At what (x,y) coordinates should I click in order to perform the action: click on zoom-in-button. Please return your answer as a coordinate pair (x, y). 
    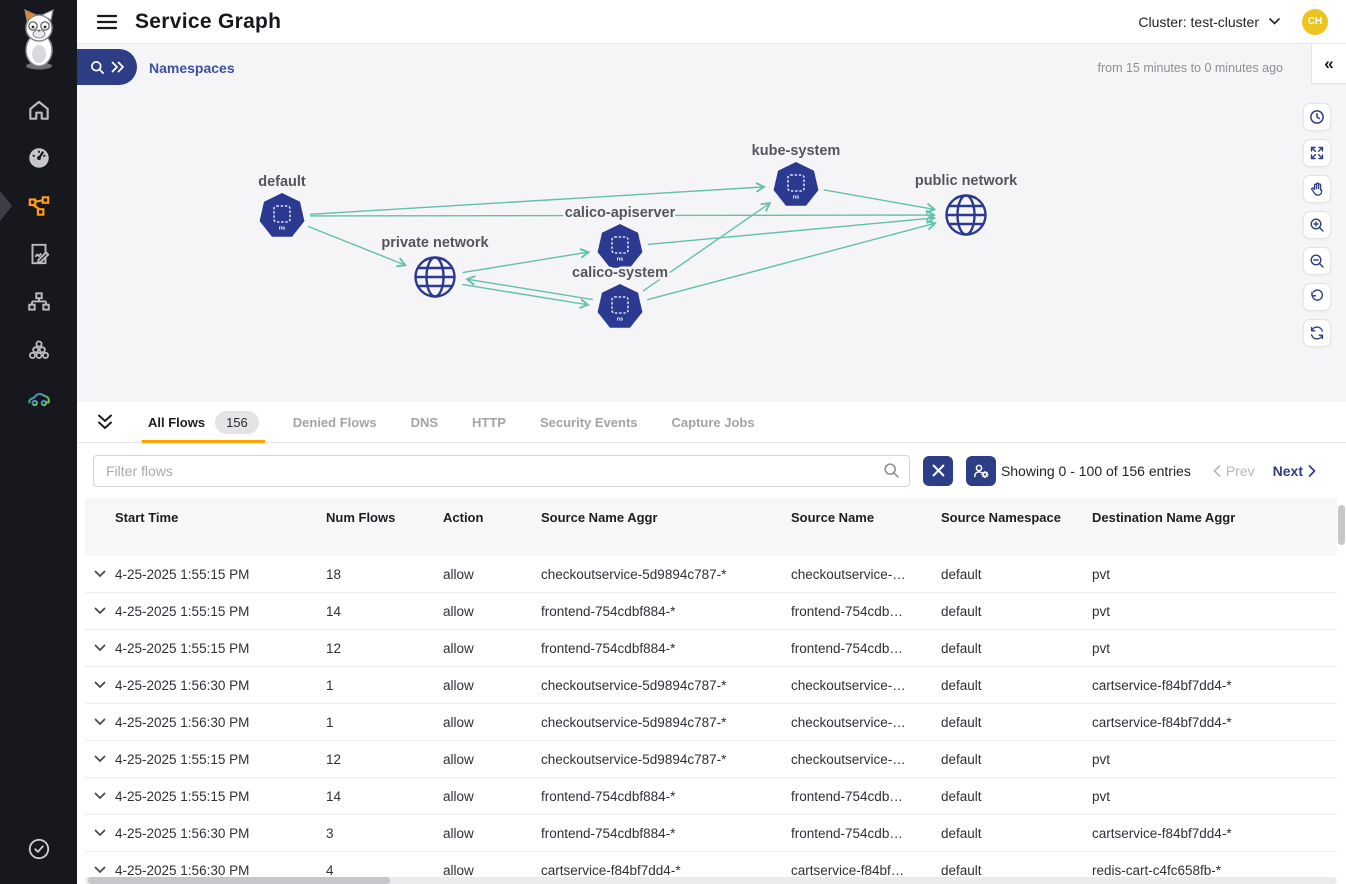
    Looking at the image, I should click on (1317, 225).